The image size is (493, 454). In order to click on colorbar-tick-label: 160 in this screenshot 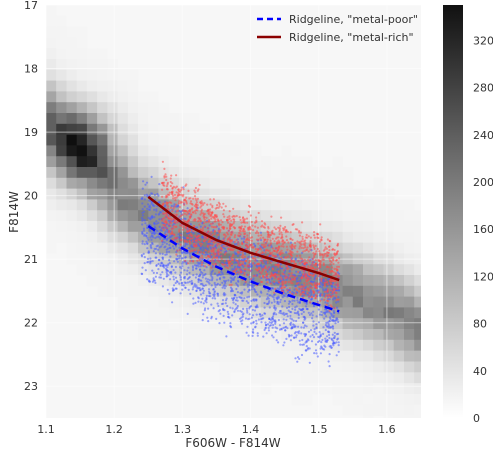, I will do `click(483, 229)`.